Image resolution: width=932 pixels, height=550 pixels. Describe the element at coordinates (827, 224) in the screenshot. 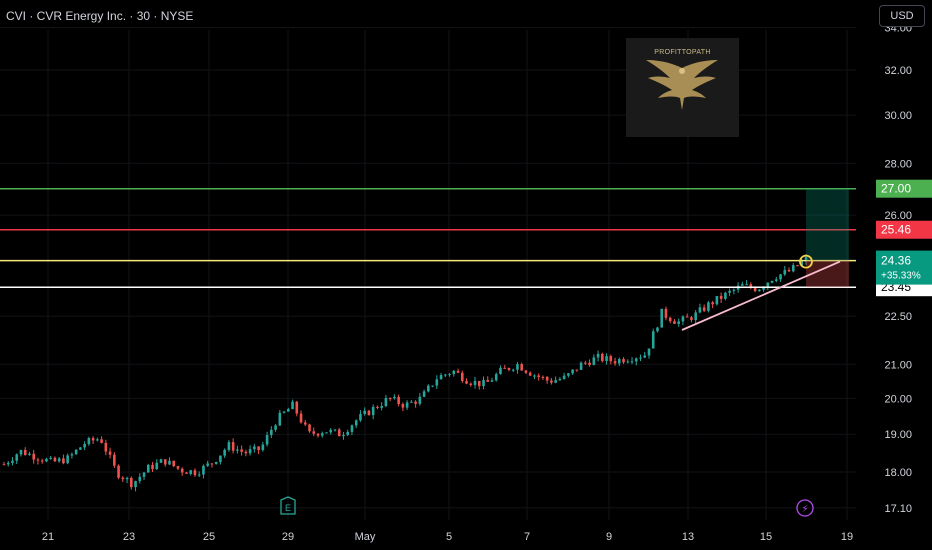

I see `reward-zone` at that location.